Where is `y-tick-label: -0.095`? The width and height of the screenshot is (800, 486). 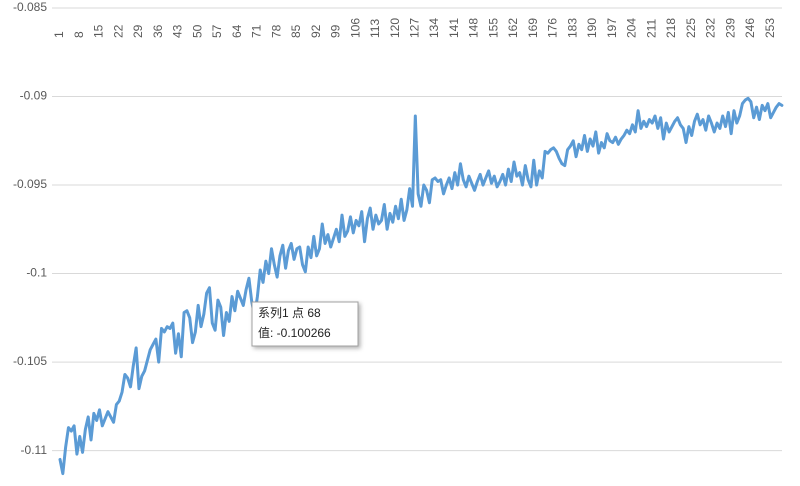
y-tick-label: -0.095 is located at coordinates (30, 184).